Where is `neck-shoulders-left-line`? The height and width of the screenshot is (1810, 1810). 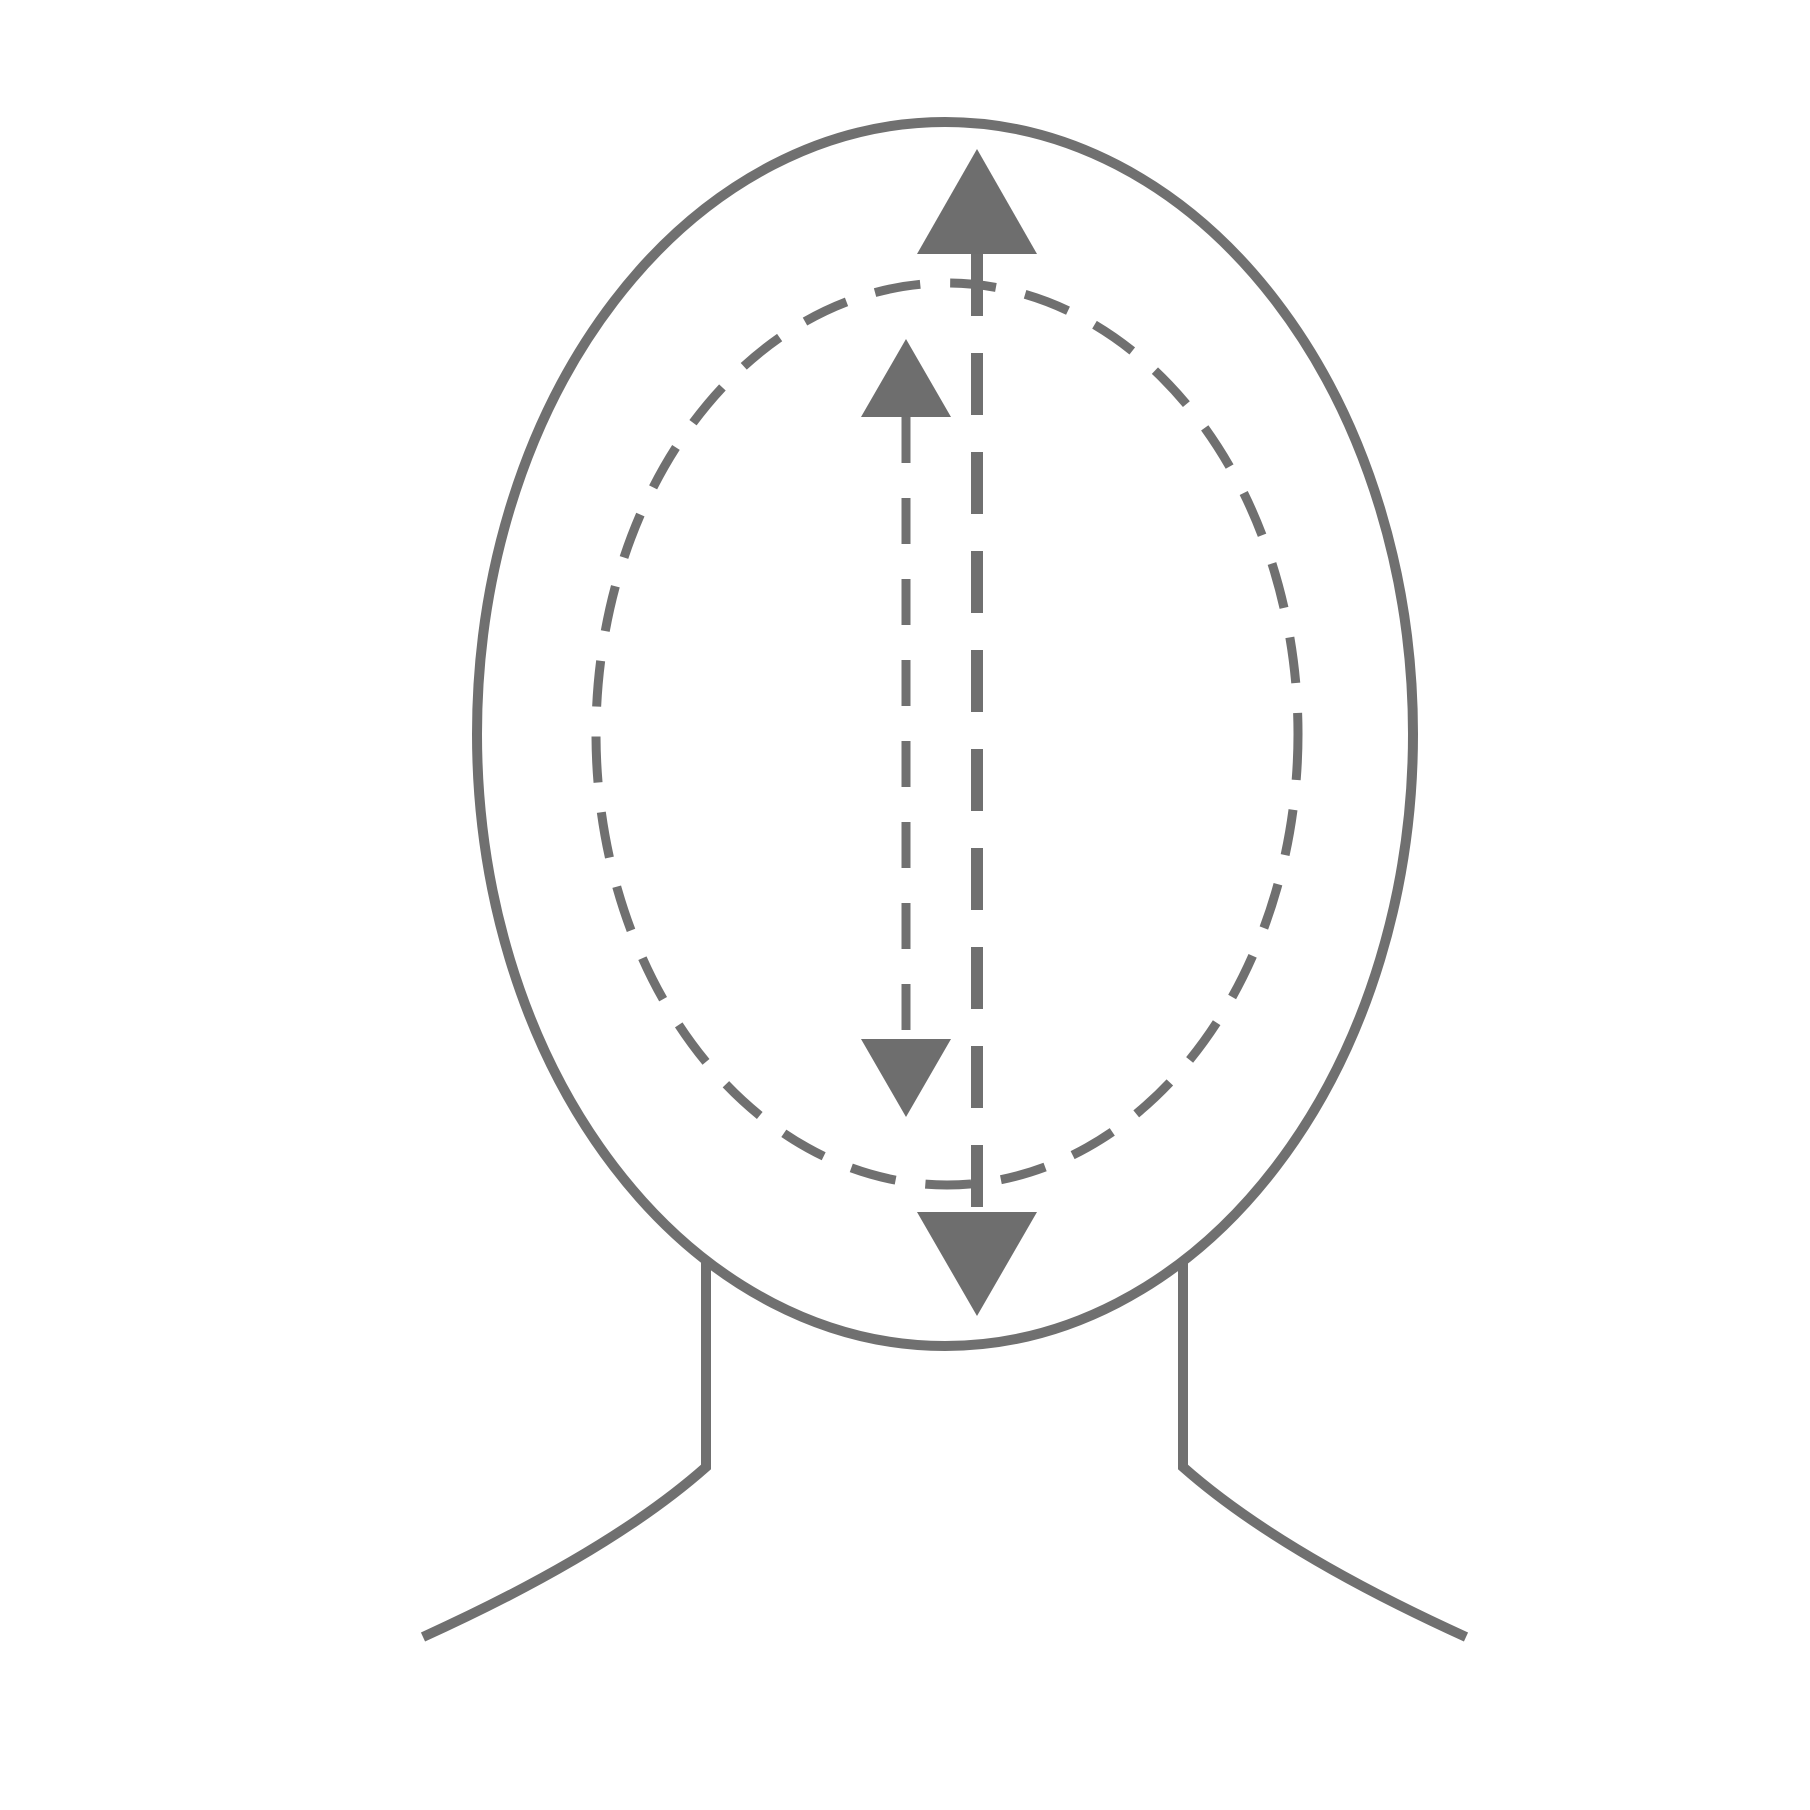
neck-shoulders-left-line is located at coordinates (565, 1448).